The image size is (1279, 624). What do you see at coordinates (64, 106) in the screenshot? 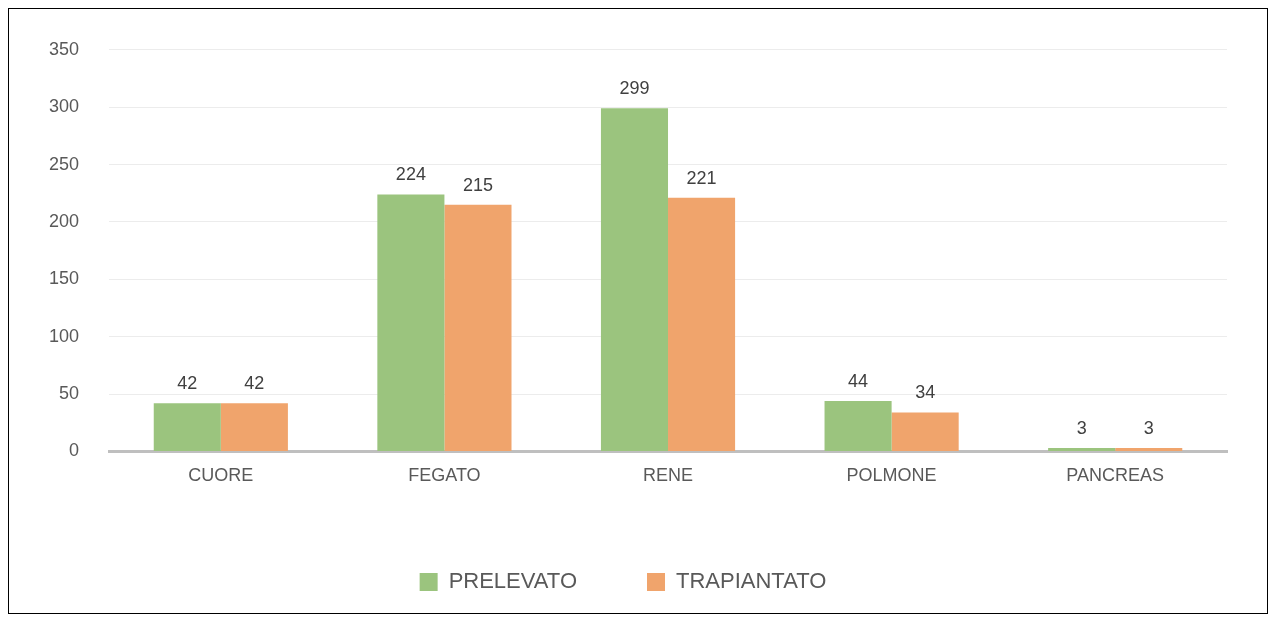
I see `y-tick-label: 300` at bounding box center [64, 106].